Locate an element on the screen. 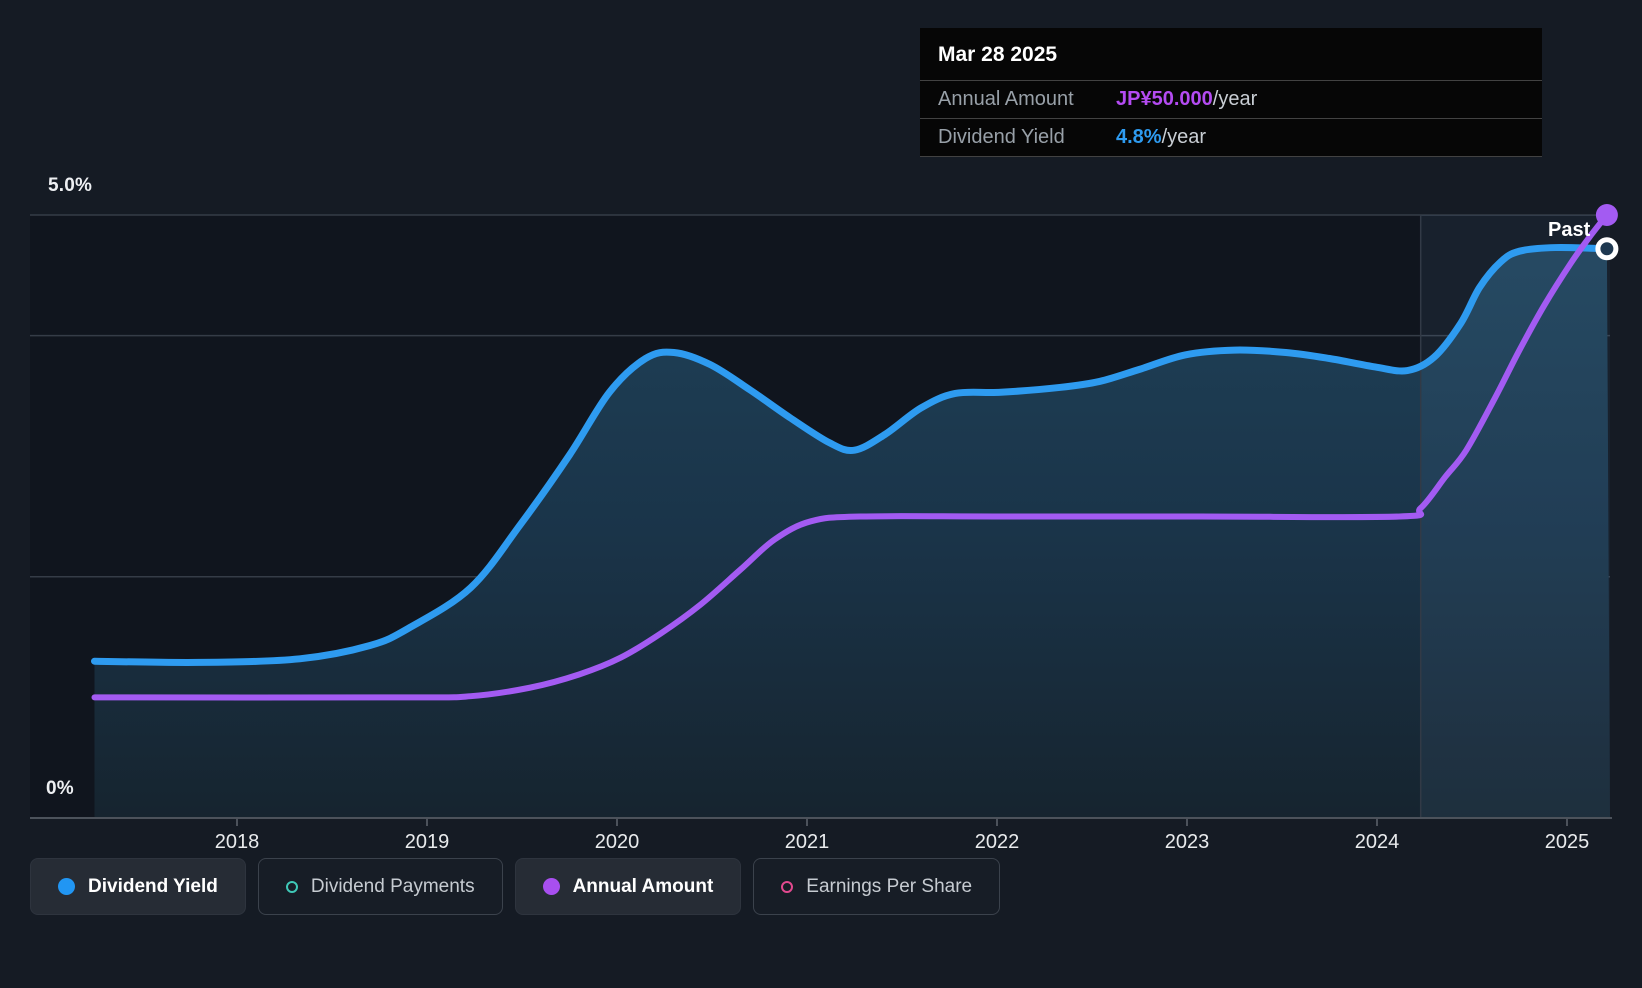 The width and height of the screenshot is (1642, 988). x-axis-label-2023: 2023 is located at coordinates (1187, 842).